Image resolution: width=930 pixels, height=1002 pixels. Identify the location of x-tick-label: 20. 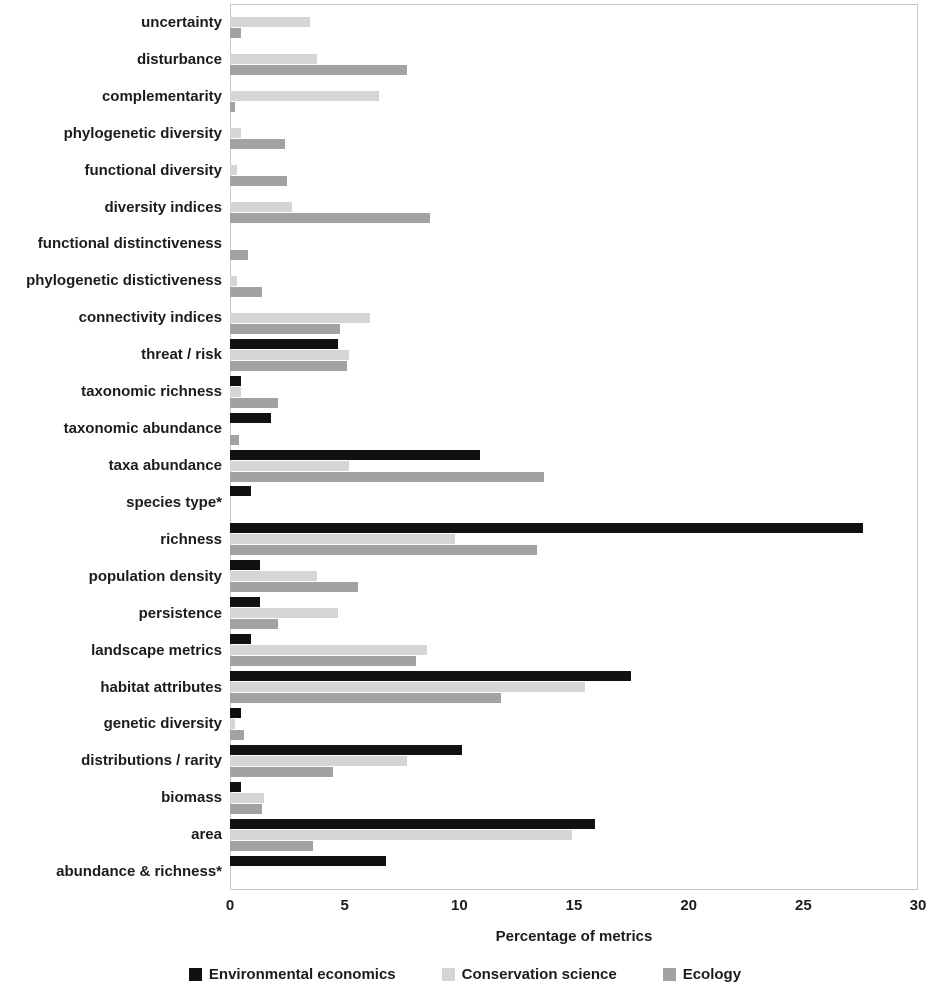
(688, 905).